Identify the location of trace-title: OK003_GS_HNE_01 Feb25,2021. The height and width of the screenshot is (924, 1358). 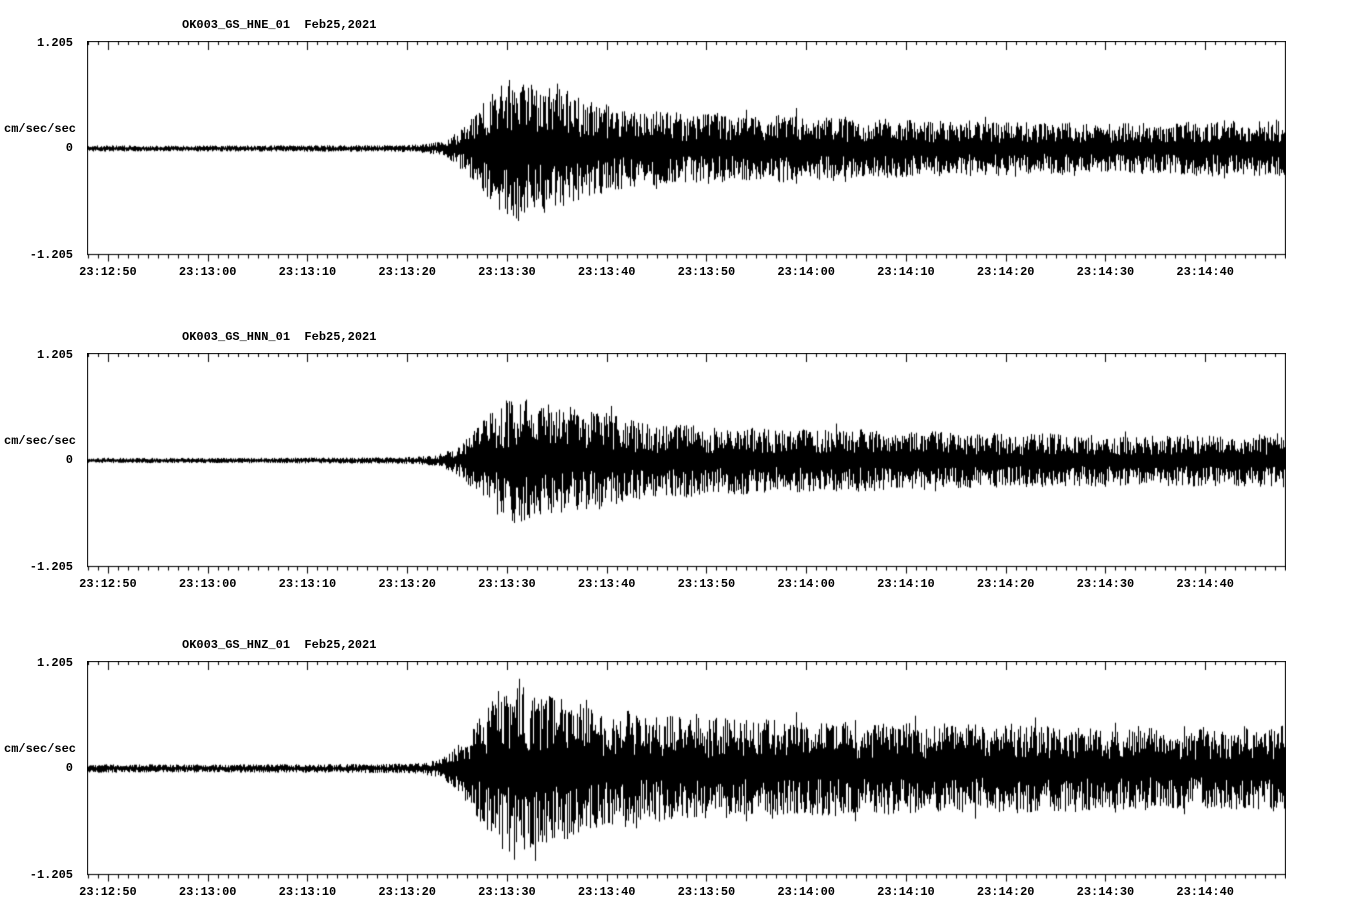
(279, 25).